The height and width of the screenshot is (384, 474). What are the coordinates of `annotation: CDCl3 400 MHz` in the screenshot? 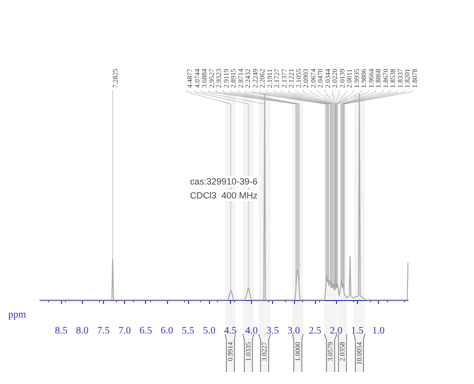 It's located at (224, 195).